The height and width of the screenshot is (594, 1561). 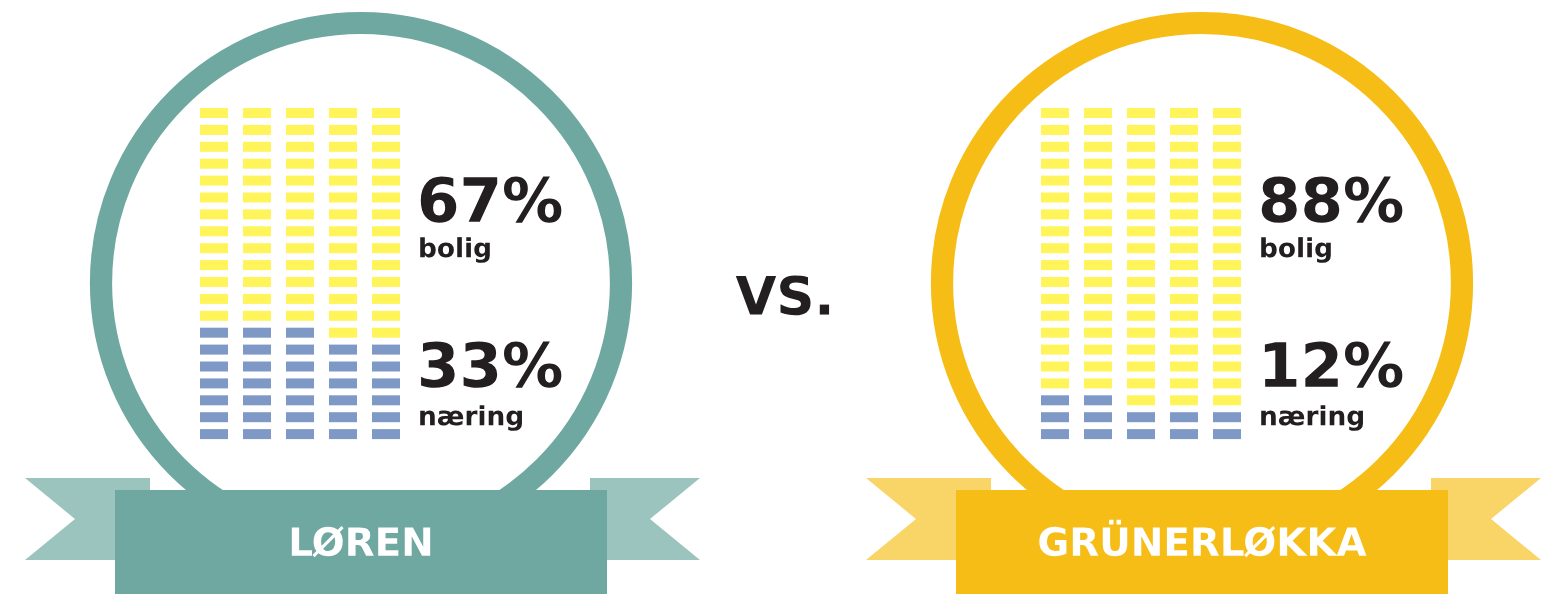 I want to click on data-label: 67%, so click(x=491, y=199).